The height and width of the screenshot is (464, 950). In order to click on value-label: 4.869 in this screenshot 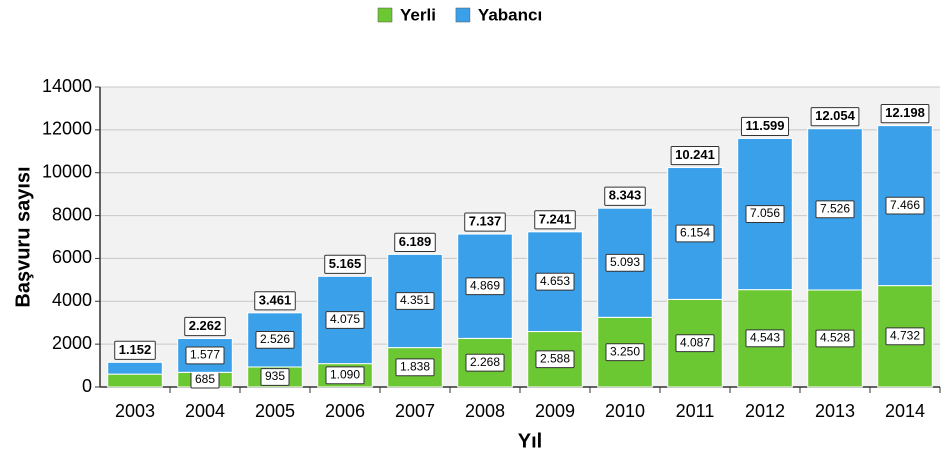, I will do `click(485, 285)`.